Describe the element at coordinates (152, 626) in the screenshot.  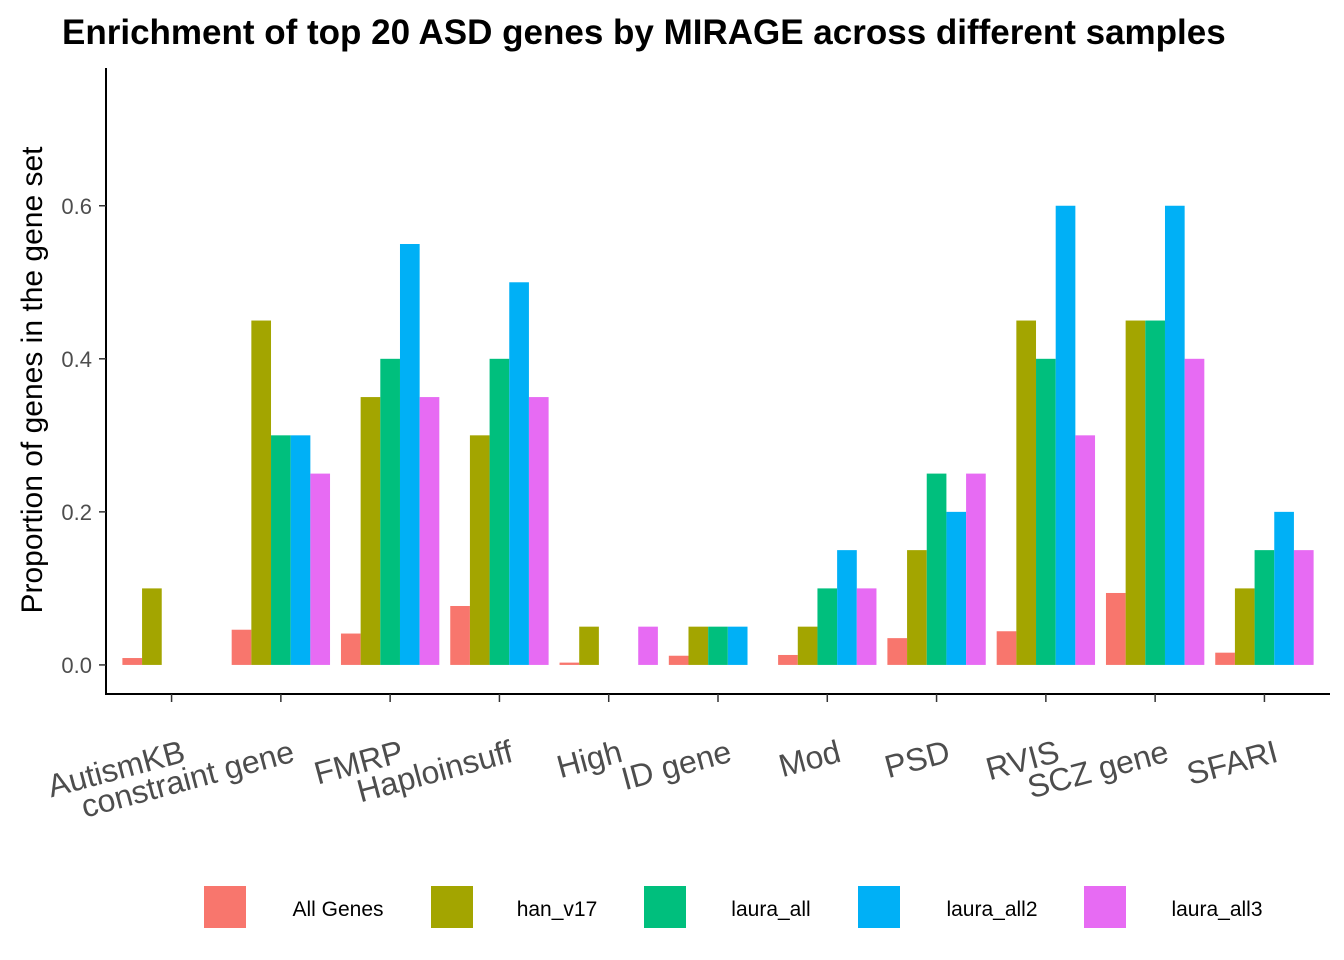
I see `bar-han-v17-autismkb` at that location.